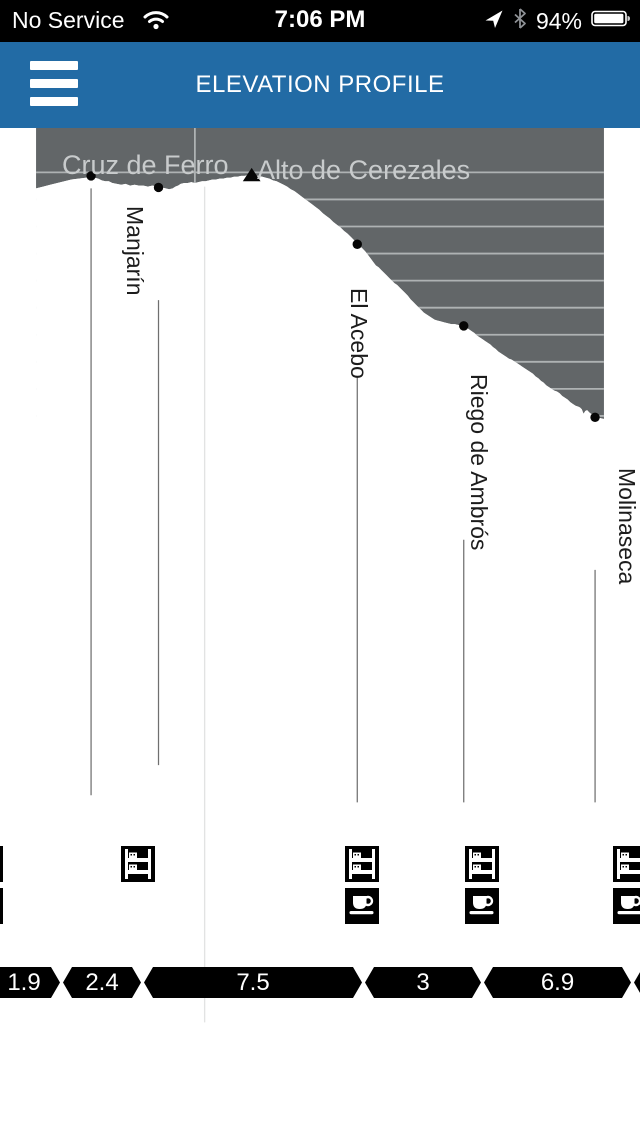 The width and height of the screenshot is (640, 1136). I want to click on hamburger-menu-icon, so click(54, 84).